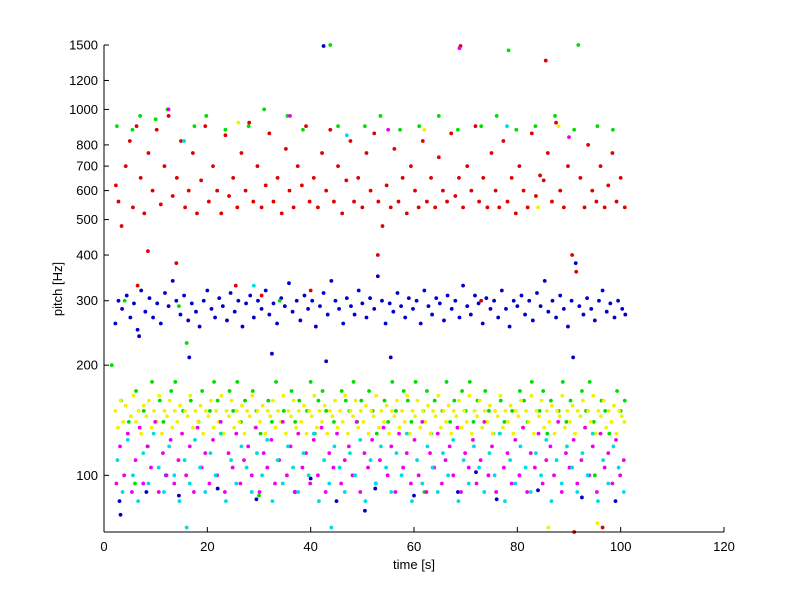 This screenshot has width=800, height=600. What do you see at coordinates (87, 475) in the screenshot?
I see `y-tick-label: 100` at bounding box center [87, 475].